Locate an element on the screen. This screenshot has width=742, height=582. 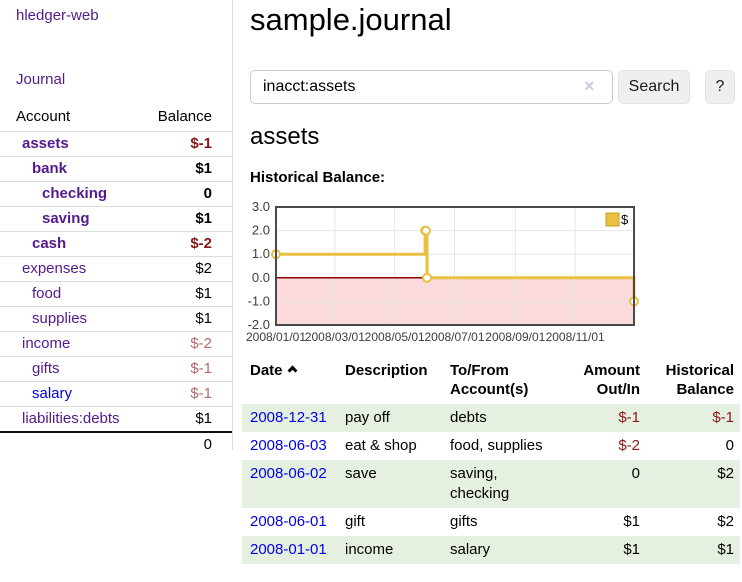
transaction-accounts: saving, checking is located at coordinates (500, 484).